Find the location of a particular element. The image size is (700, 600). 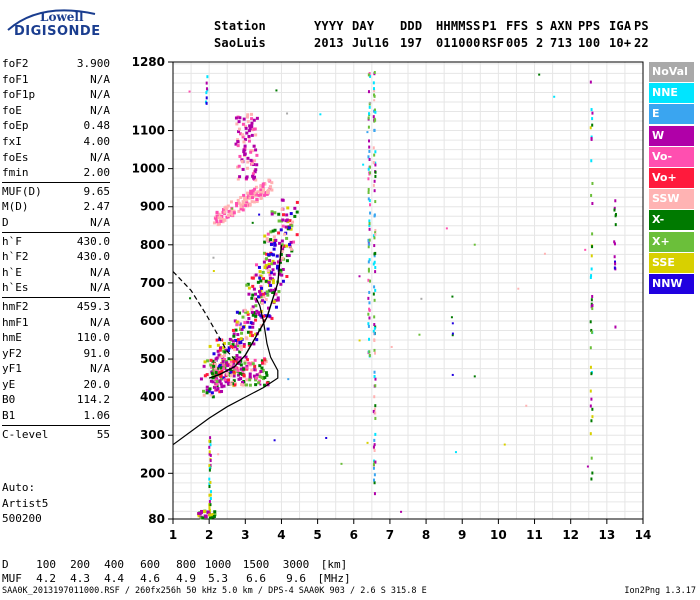

dashed-profile is located at coordinates (205, 317).